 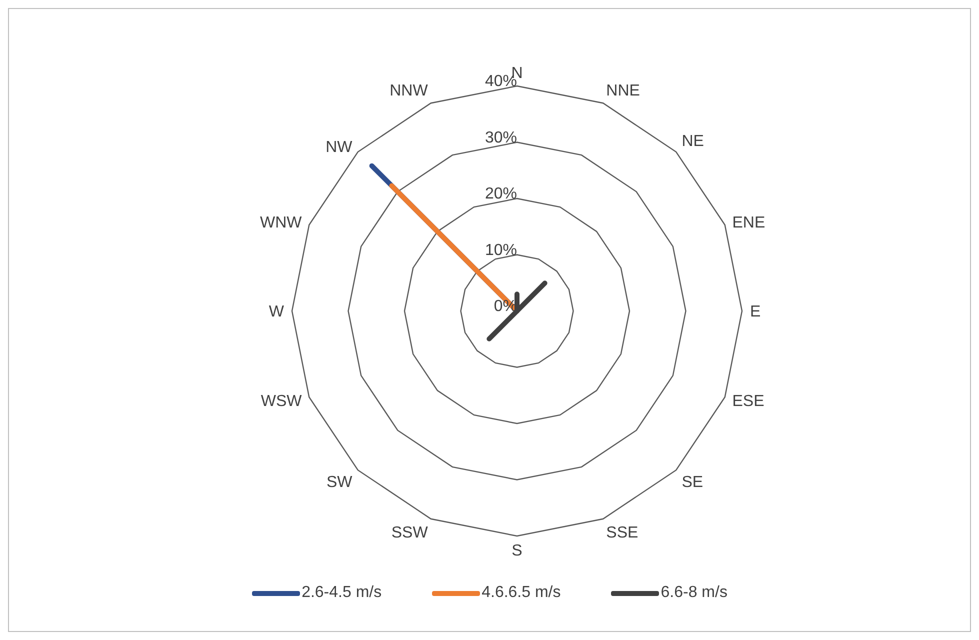 What do you see at coordinates (500, 250) in the screenshot?
I see `y-tick-label: 10%` at bounding box center [500, 250].